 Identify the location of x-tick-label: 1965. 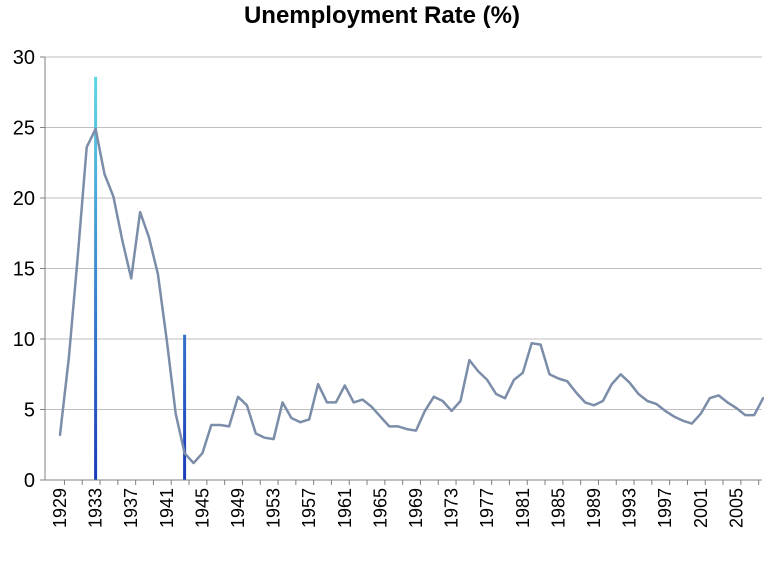
(380, 508).